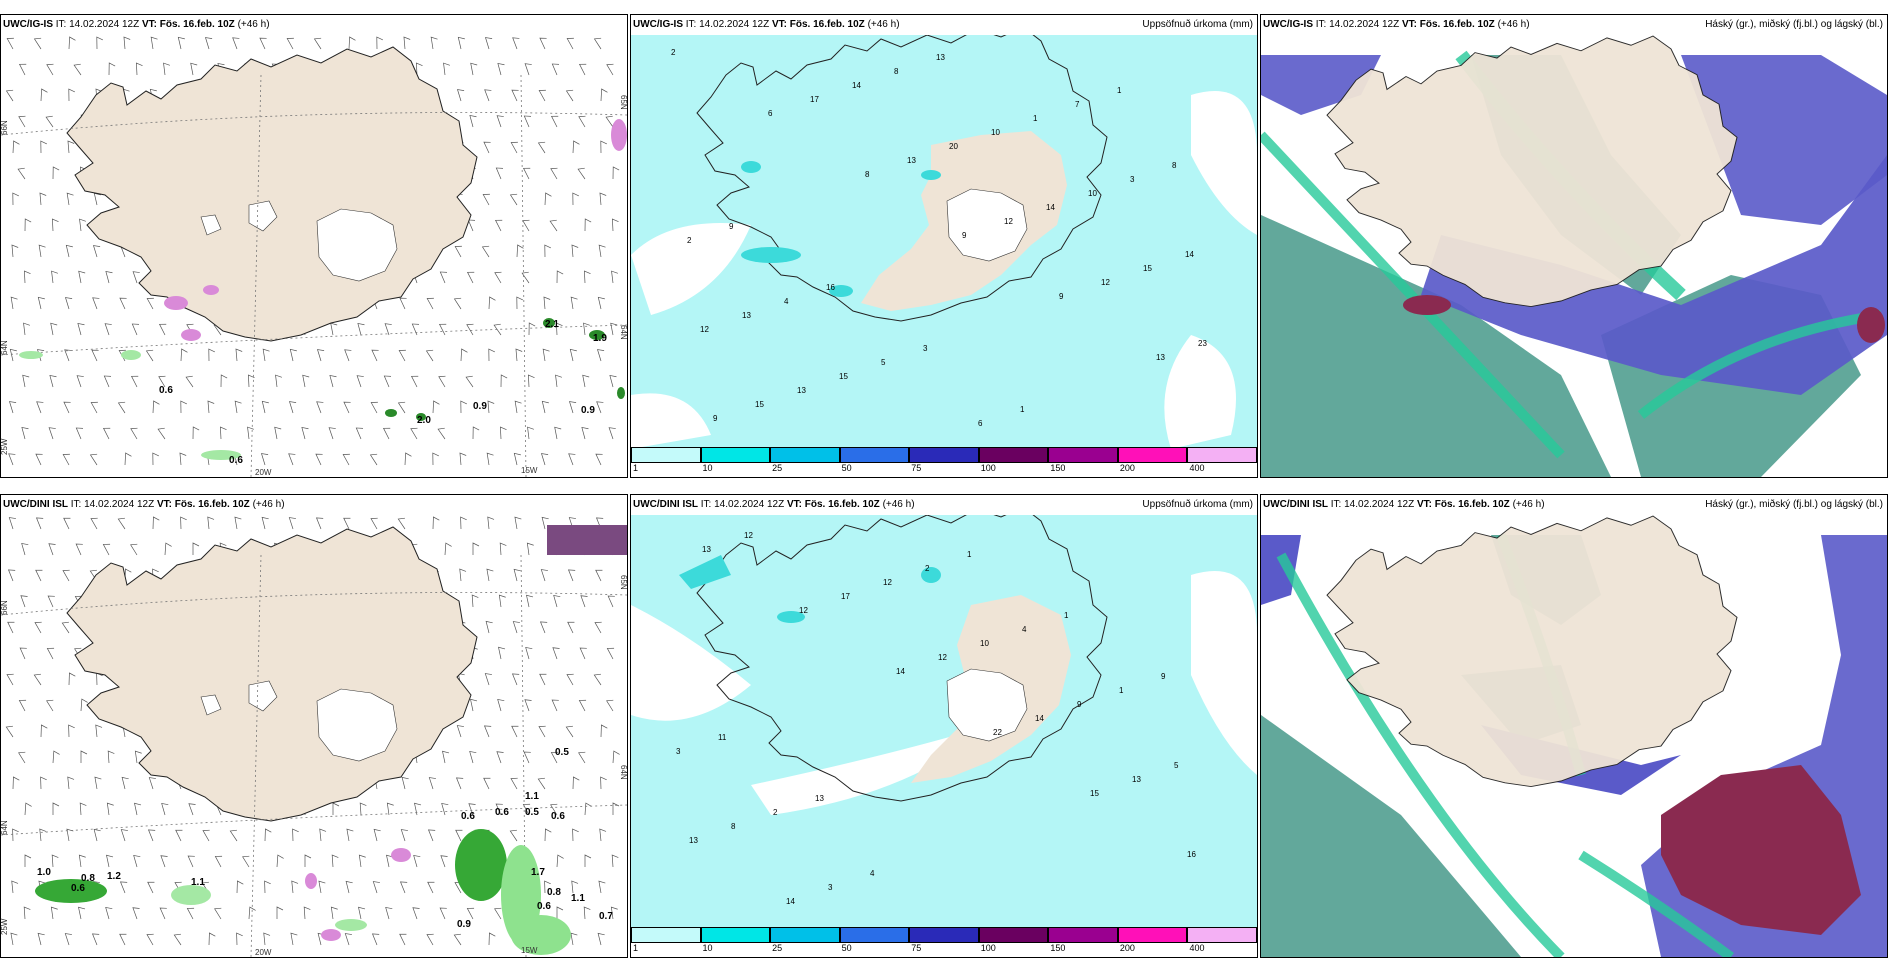 This screenshot has height=958, width=1900. What do you see at coordinates (944, 941) in the screenshot?
I see `colorbar: 1 10 25 50 75 100 150 200 400` at bounding box center [944, 941].